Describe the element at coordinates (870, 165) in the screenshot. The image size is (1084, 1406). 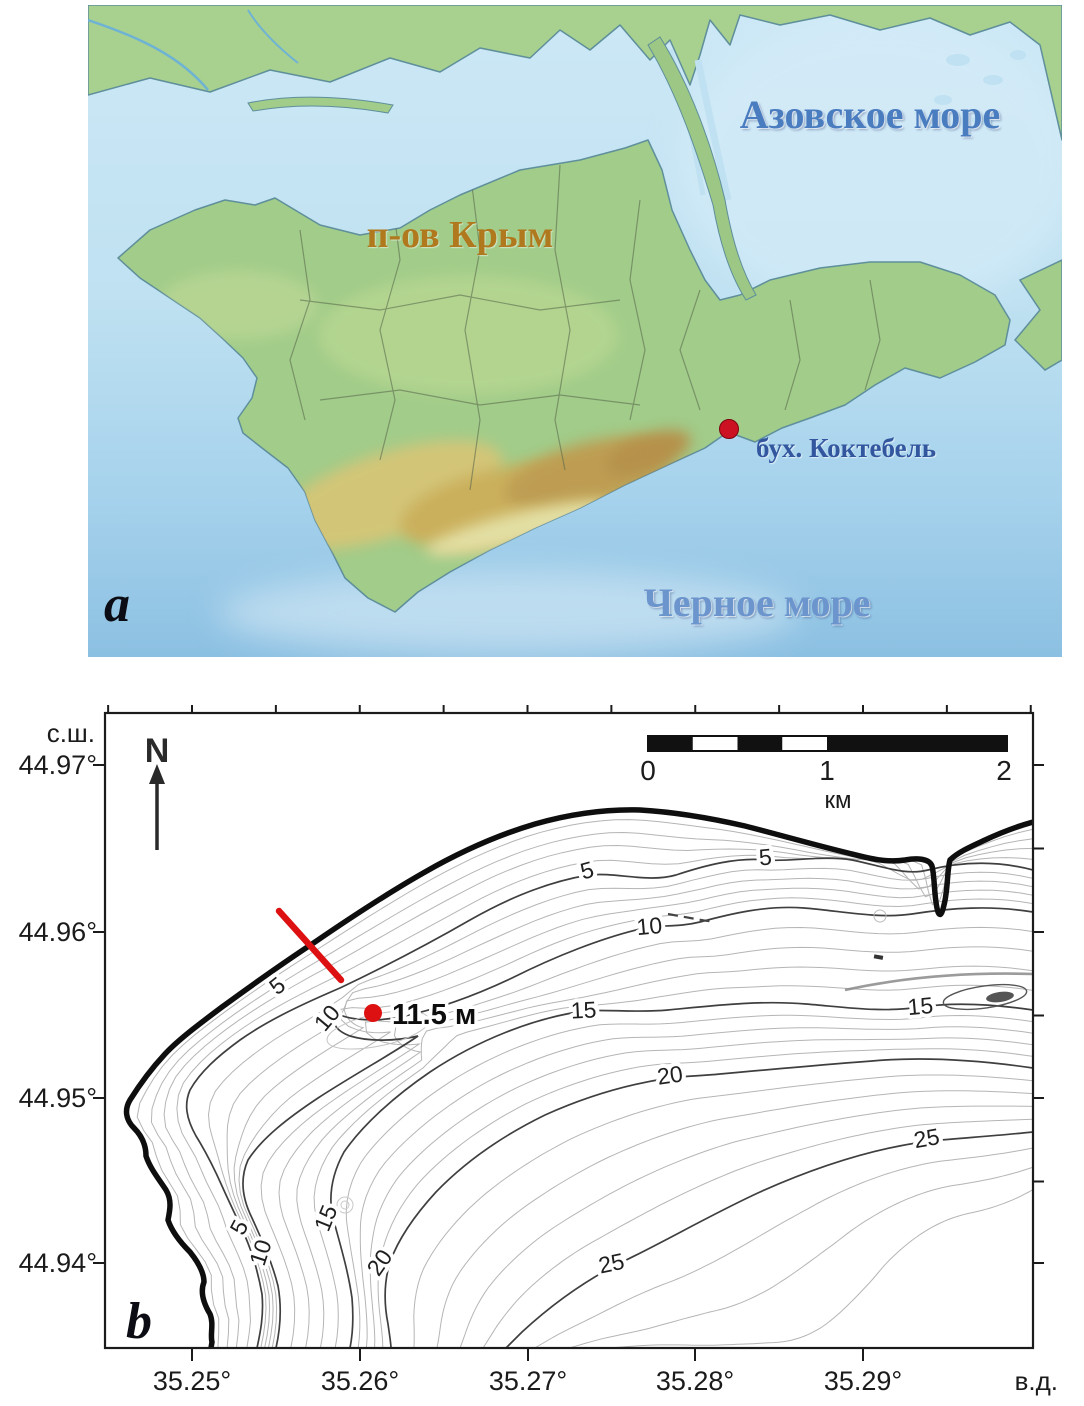
I see `azov-sea-light-patch` at that location.